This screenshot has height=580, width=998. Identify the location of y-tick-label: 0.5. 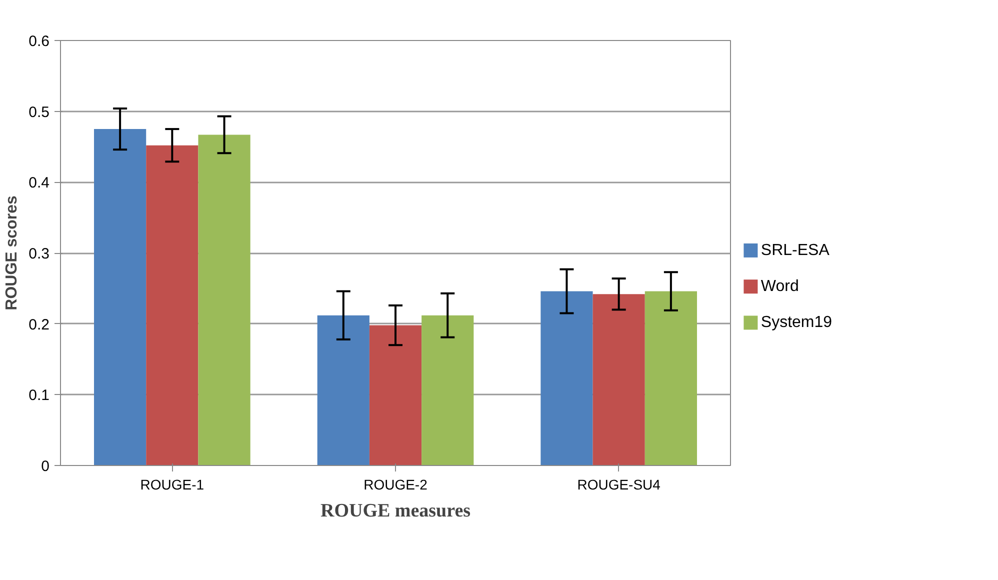
(39, 112).